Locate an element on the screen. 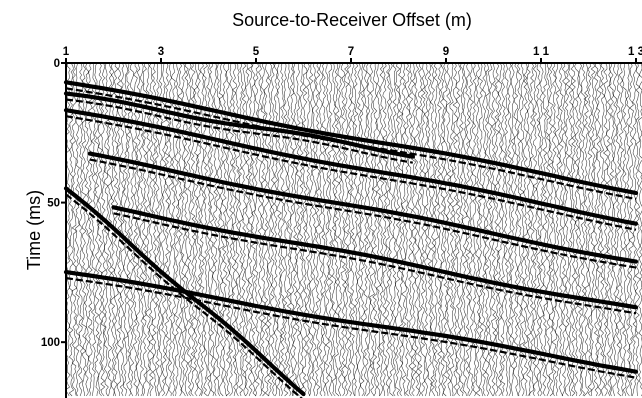  x-tick-label: 5 is located at coordinates (256, 52).